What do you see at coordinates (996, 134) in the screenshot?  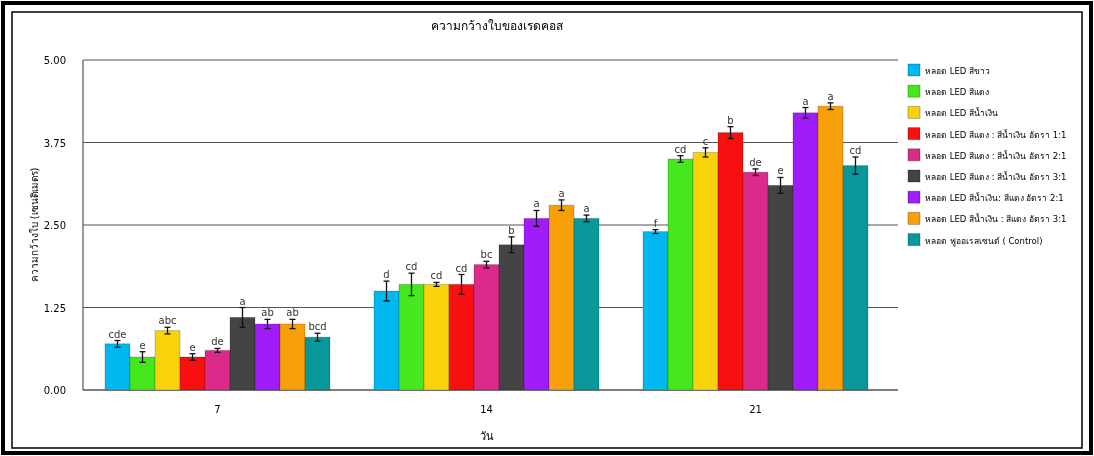 I see `legend-label: หลอด LED สีแดง : สีน้ำเงิน อัตรา 1:1` at bounding box center [996, 134].